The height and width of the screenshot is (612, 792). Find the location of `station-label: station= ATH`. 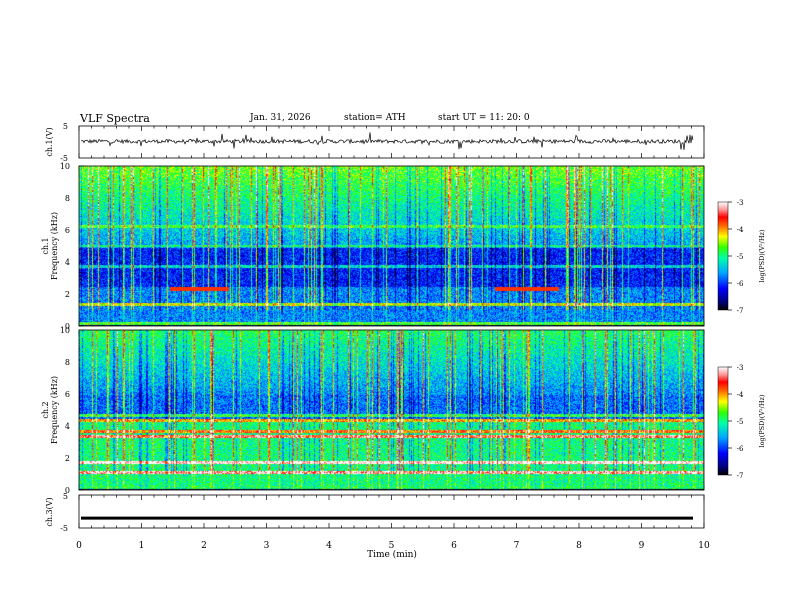

station-label: station= ATH is located at coordinates (375, 118).